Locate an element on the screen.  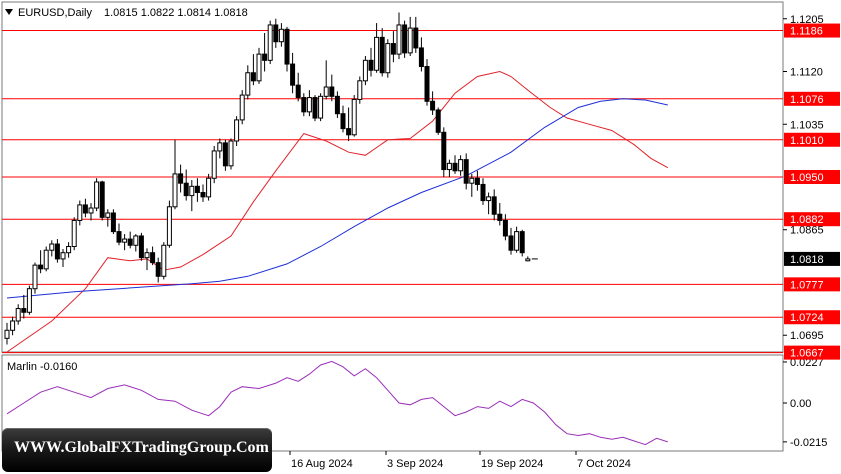
level-tag-label: 1.0882 is located at coordinates (807, 220).